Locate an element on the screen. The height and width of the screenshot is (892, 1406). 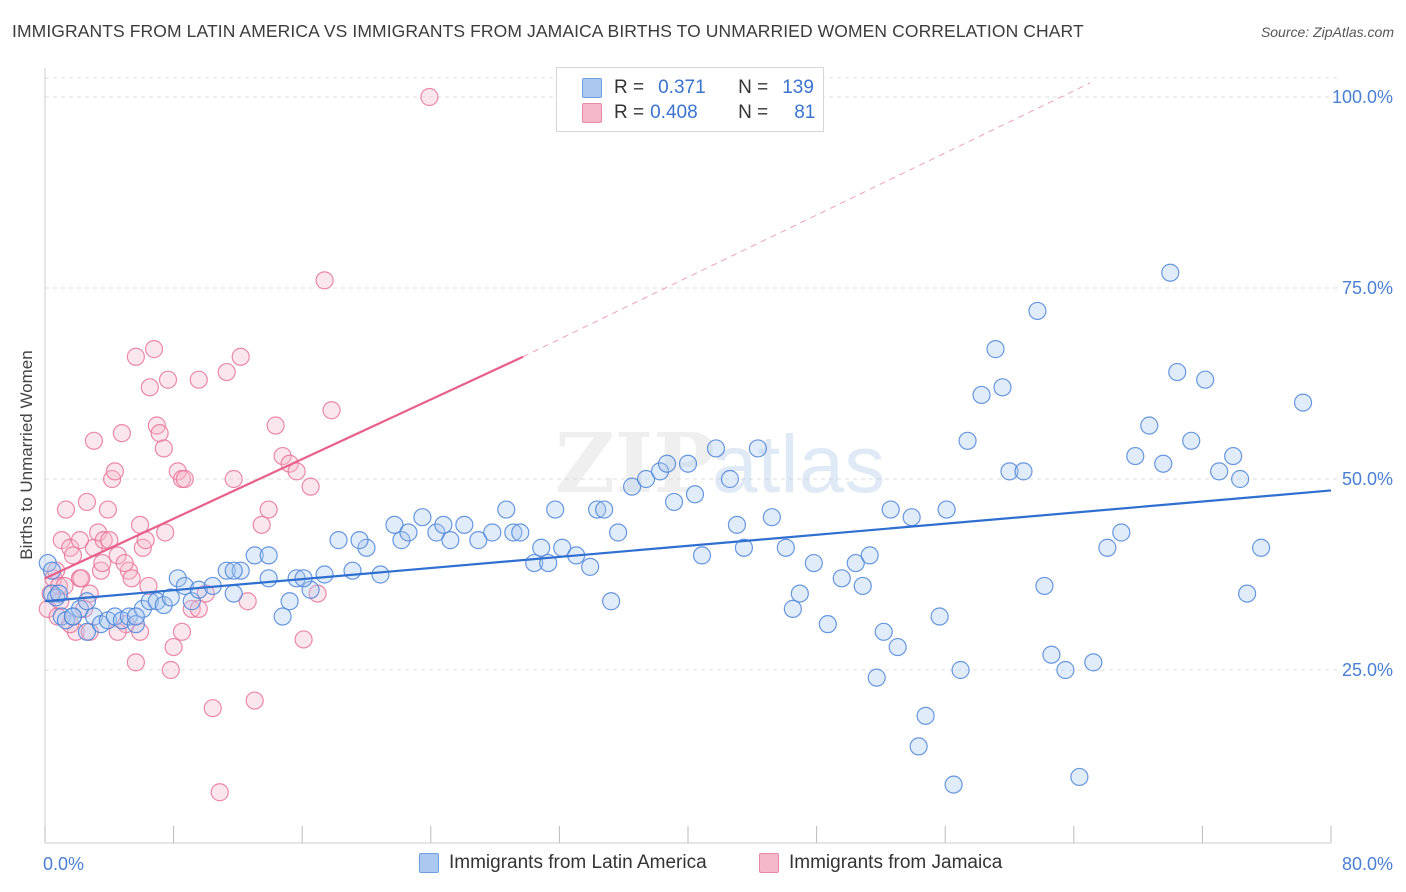
legend-swatch-blue is located at coordinates (429, 863).